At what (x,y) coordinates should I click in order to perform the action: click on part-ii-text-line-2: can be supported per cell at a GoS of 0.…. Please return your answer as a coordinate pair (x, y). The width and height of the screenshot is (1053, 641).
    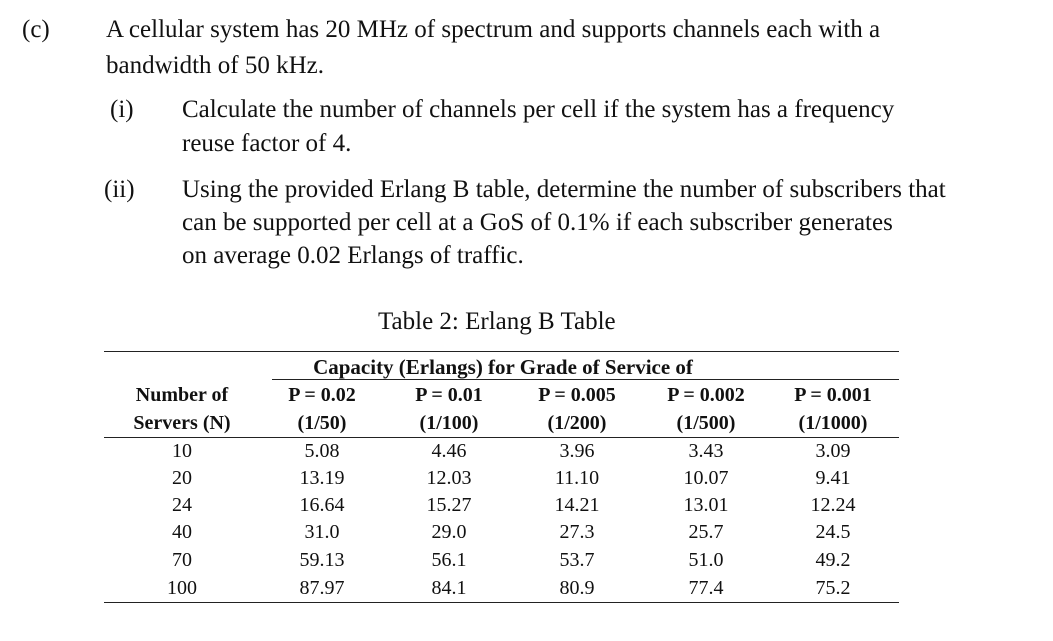
    Looking at the image, I should click on (537, 222).